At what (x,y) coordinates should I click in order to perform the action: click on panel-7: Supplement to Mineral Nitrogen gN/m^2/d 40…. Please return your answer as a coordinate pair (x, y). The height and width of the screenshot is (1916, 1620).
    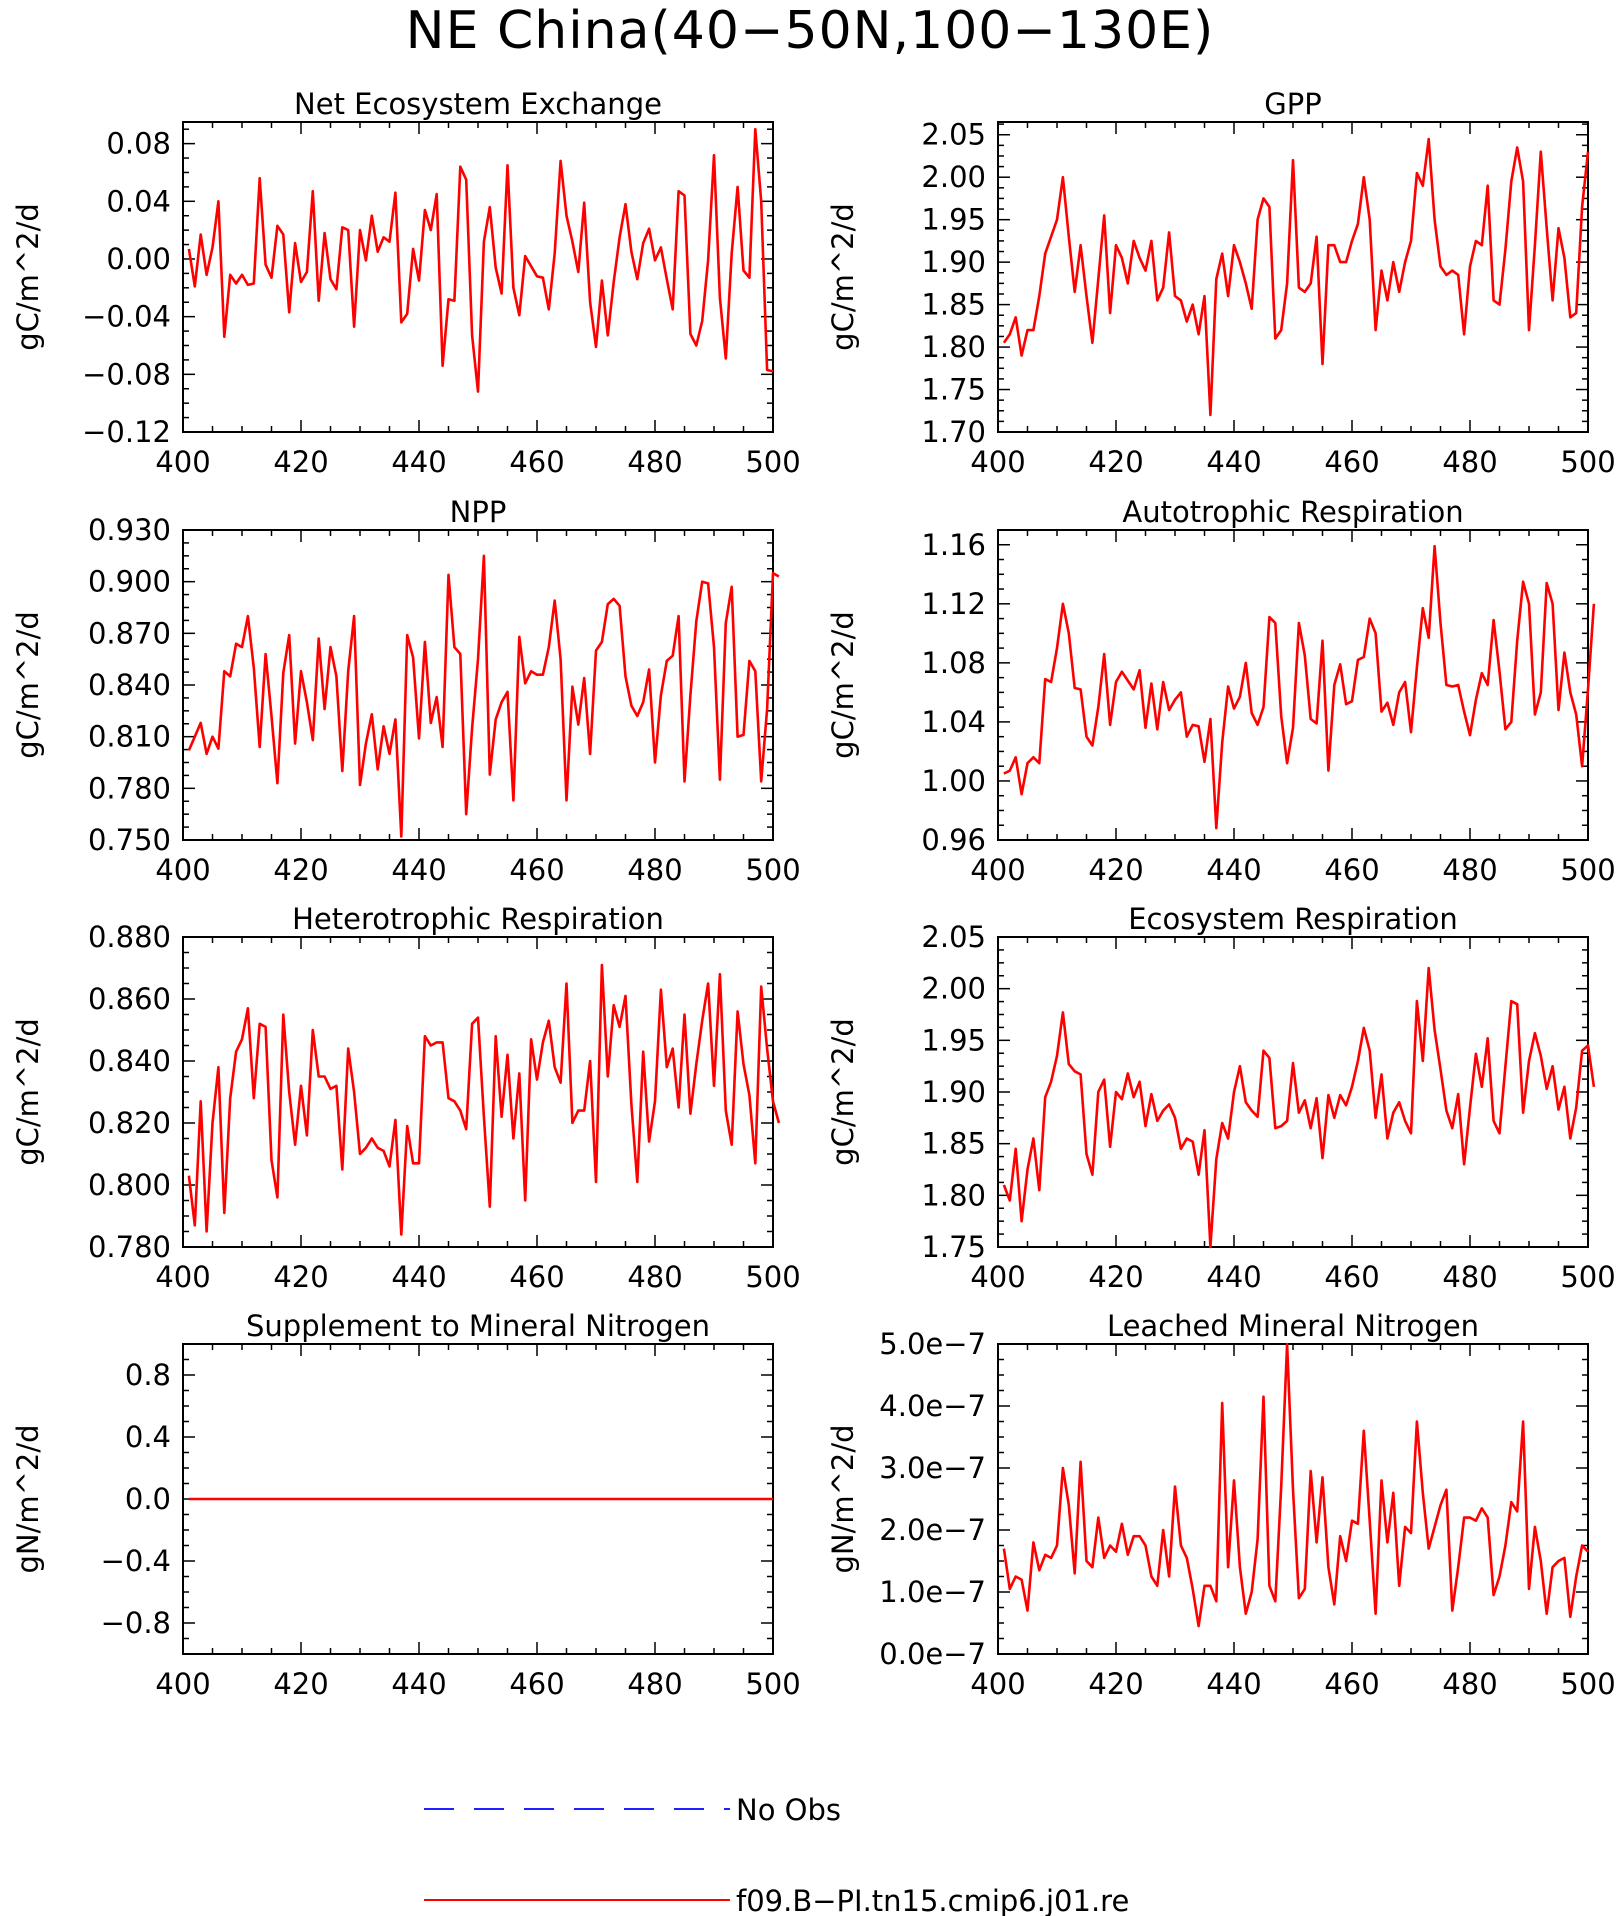
    Looking at the image, I should click on (406, 1505).